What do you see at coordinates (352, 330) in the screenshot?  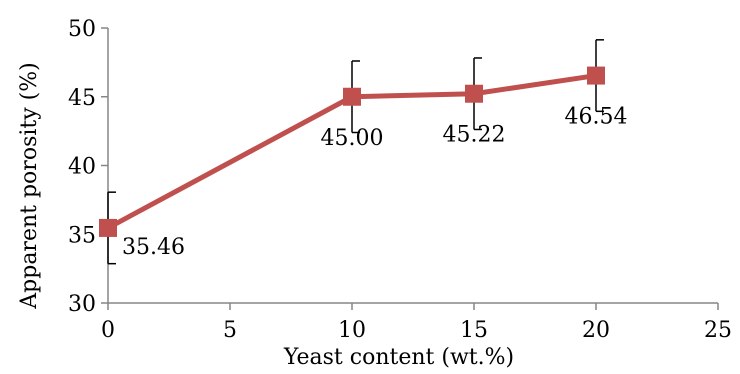 I see `x-tick-label: 10` at bounding box center [352, 330].